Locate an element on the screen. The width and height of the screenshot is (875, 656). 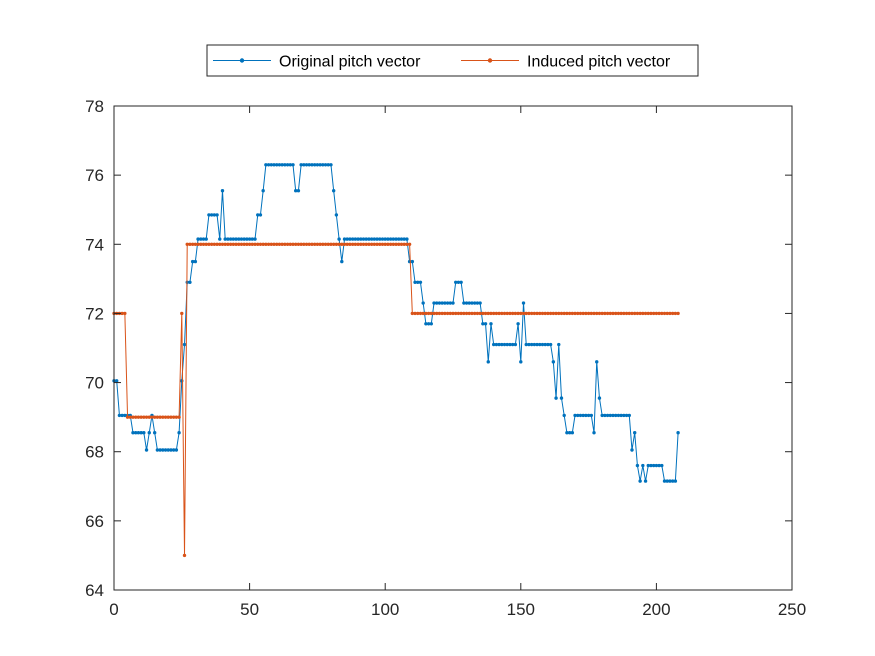
y-tick-label: 78 is located at coordinates (94, 106).